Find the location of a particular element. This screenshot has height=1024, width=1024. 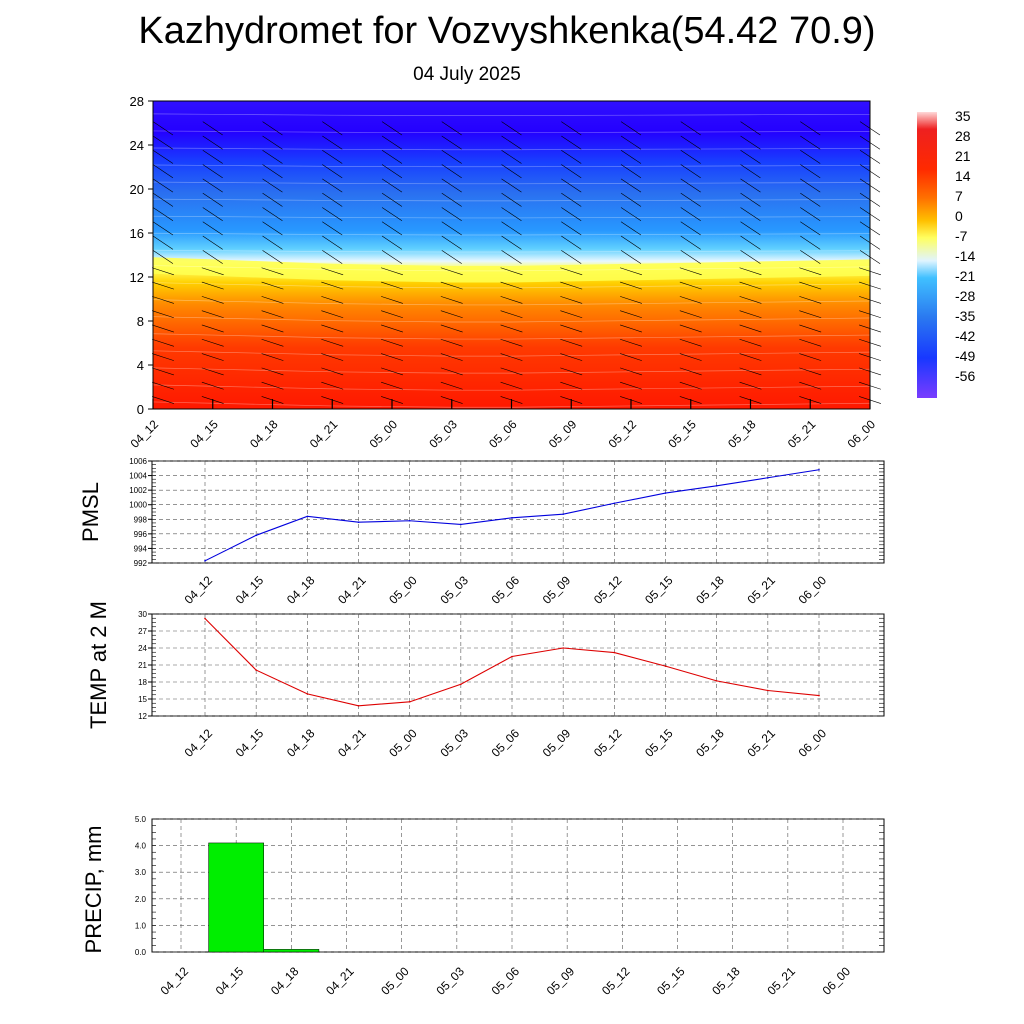

y-tick-label: 1004 is located at coordinates (138, 476).